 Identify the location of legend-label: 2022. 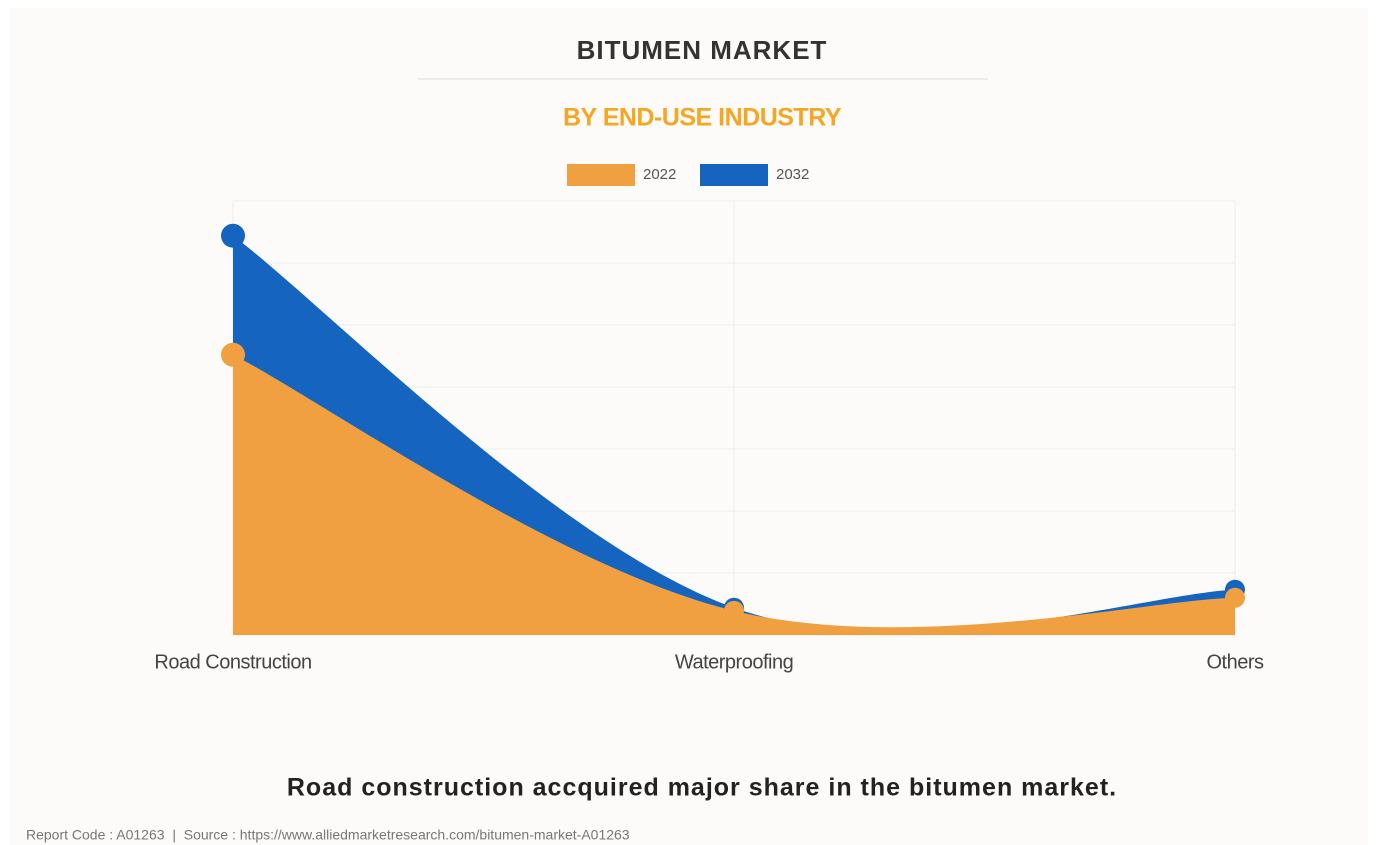
(659, 174).